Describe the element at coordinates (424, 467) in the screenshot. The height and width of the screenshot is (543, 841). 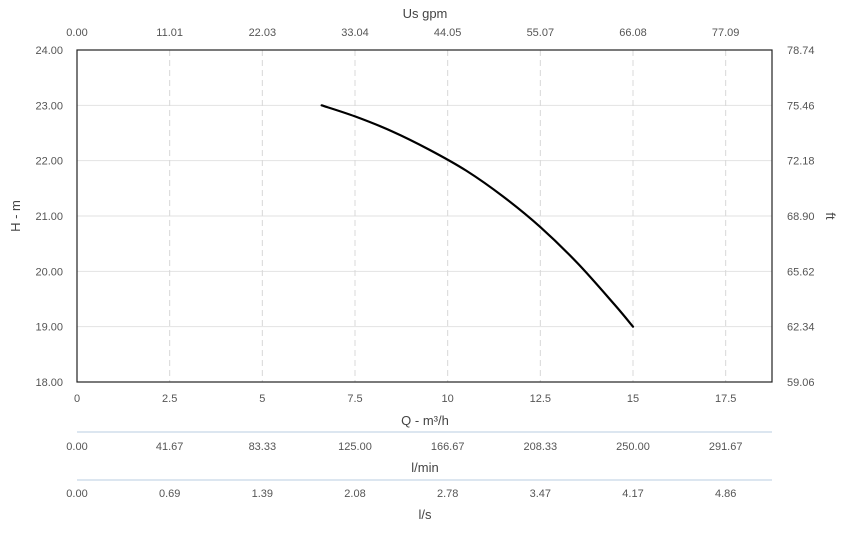
I see `lmin-axis-title: l/min` at that location.